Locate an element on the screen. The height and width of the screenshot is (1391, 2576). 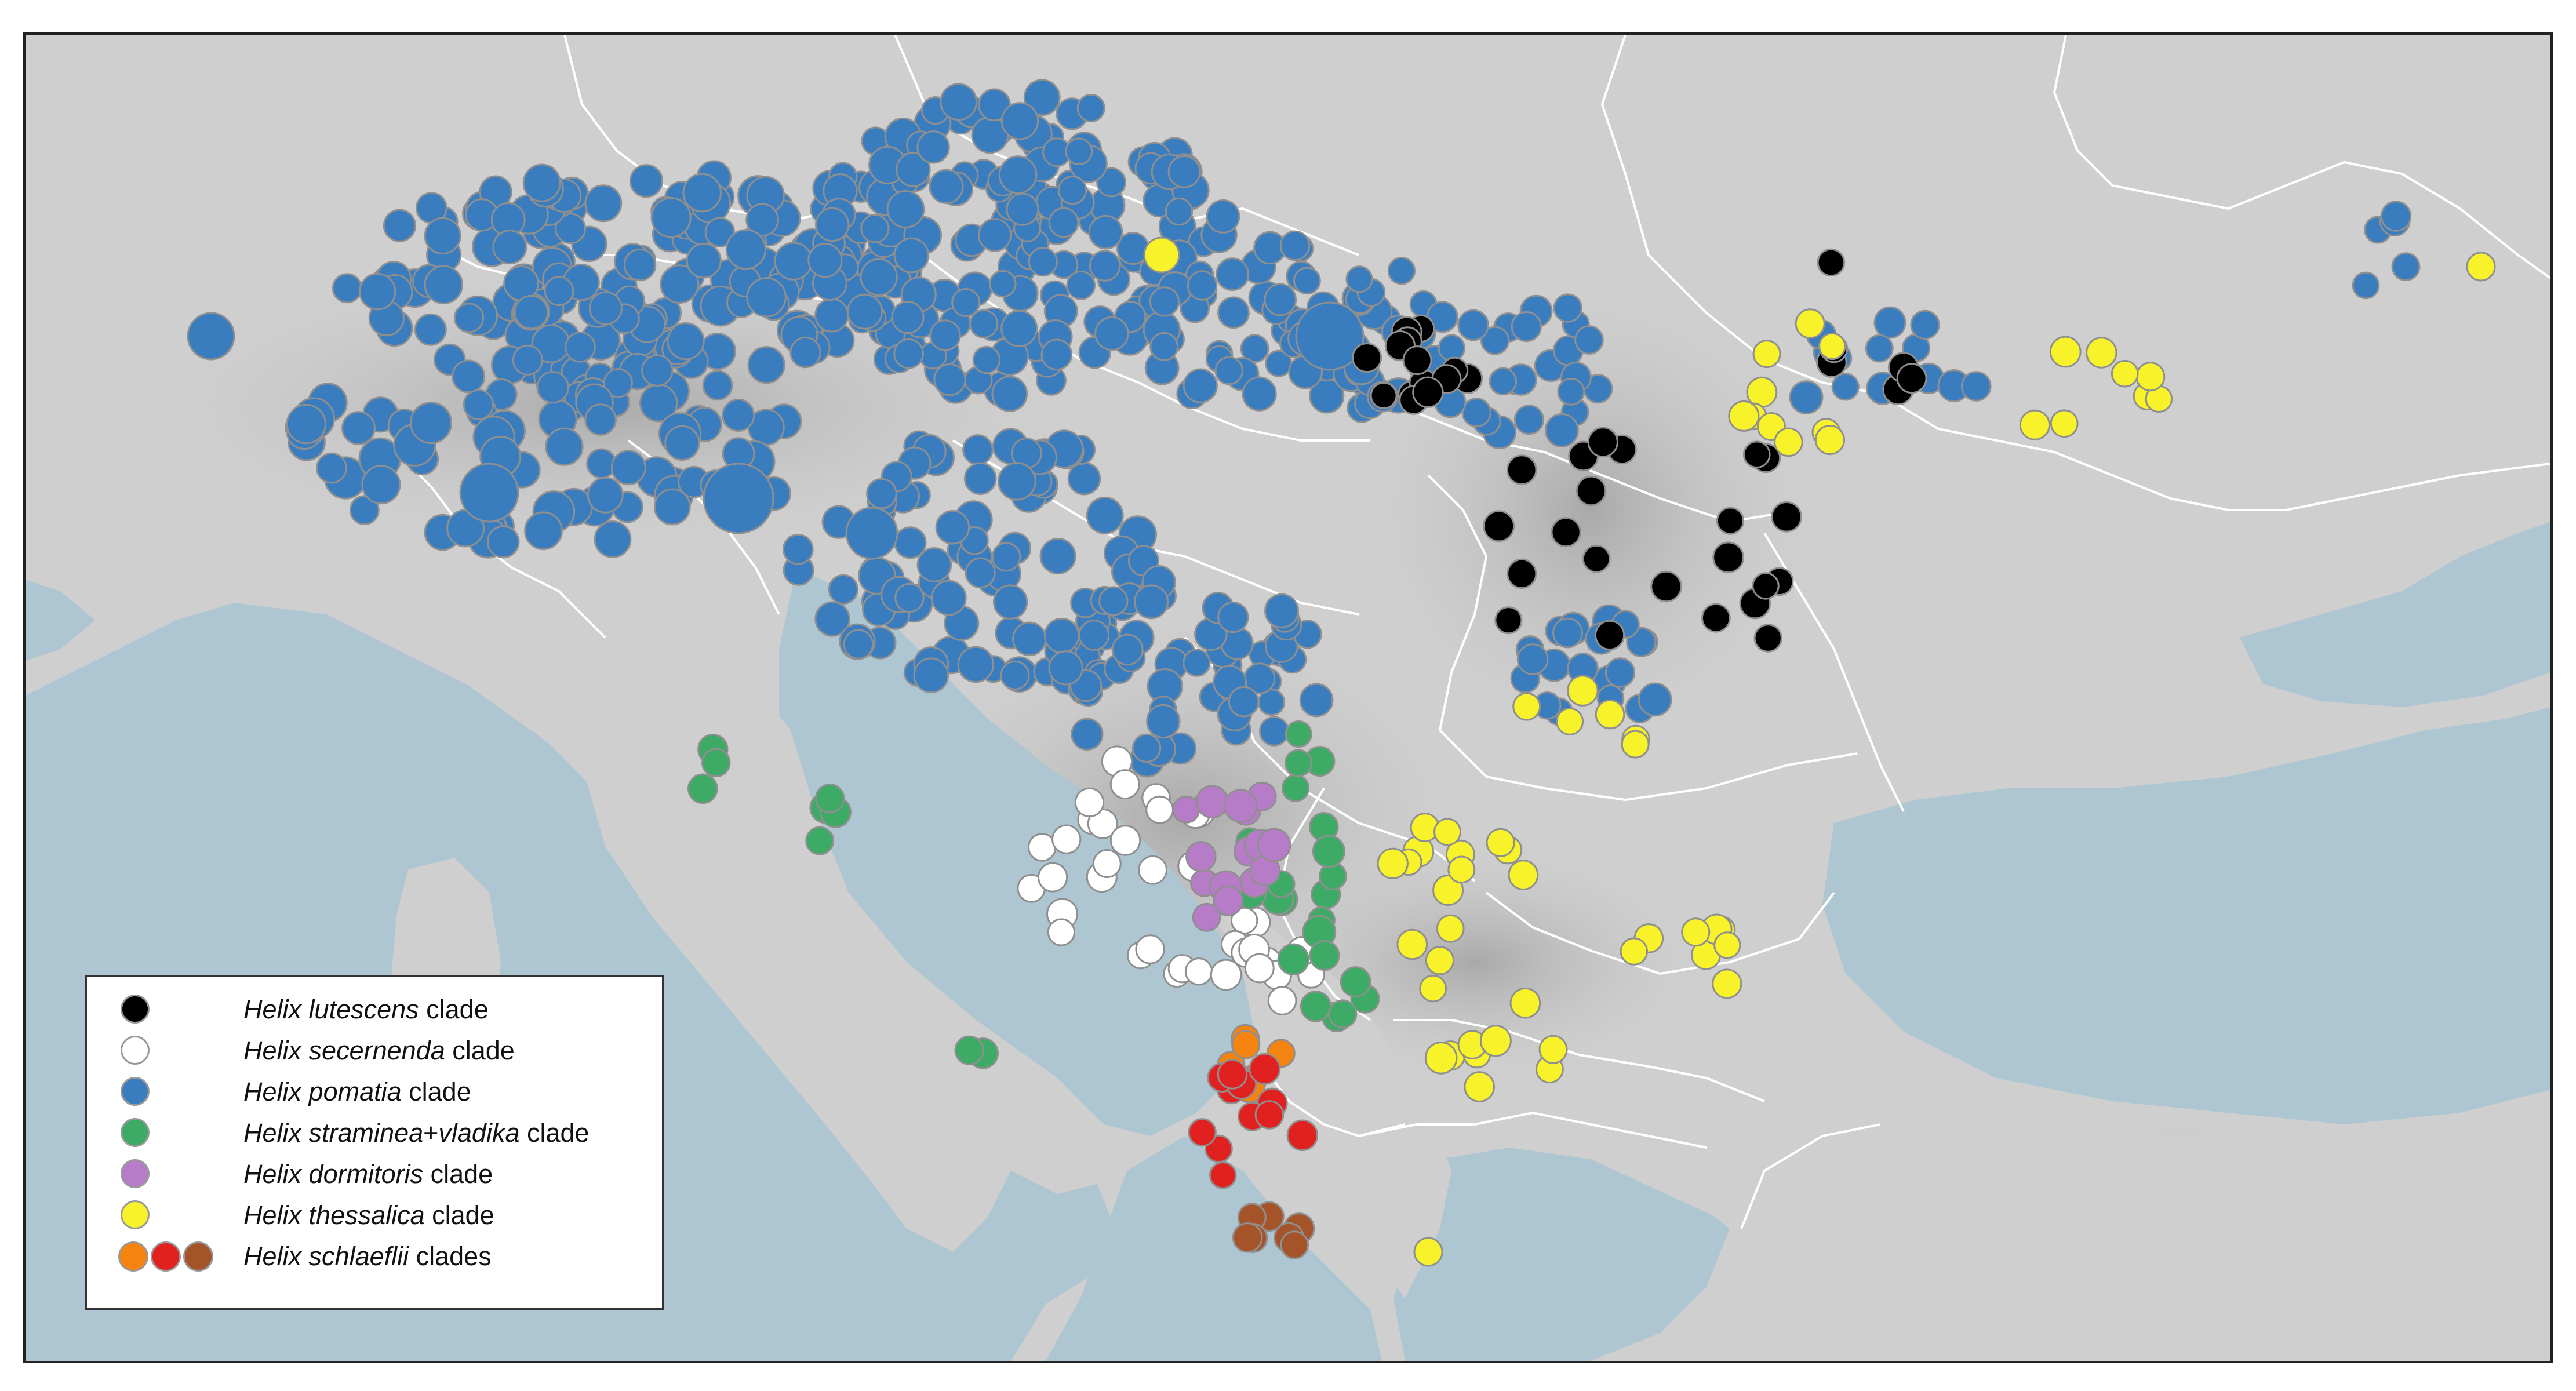
secernenda-point is located at coordinates (1042, 848).